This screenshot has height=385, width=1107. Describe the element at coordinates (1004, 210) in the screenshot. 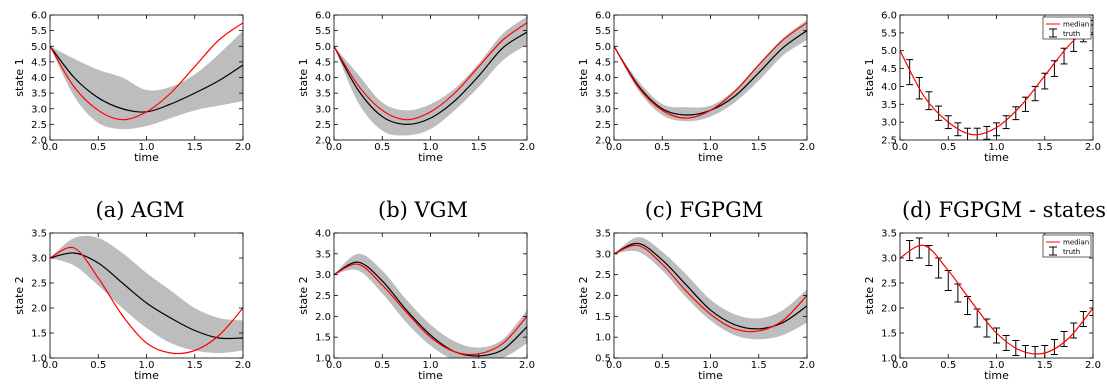

I see `caption-d: (d) FGPGM - states` at that location.